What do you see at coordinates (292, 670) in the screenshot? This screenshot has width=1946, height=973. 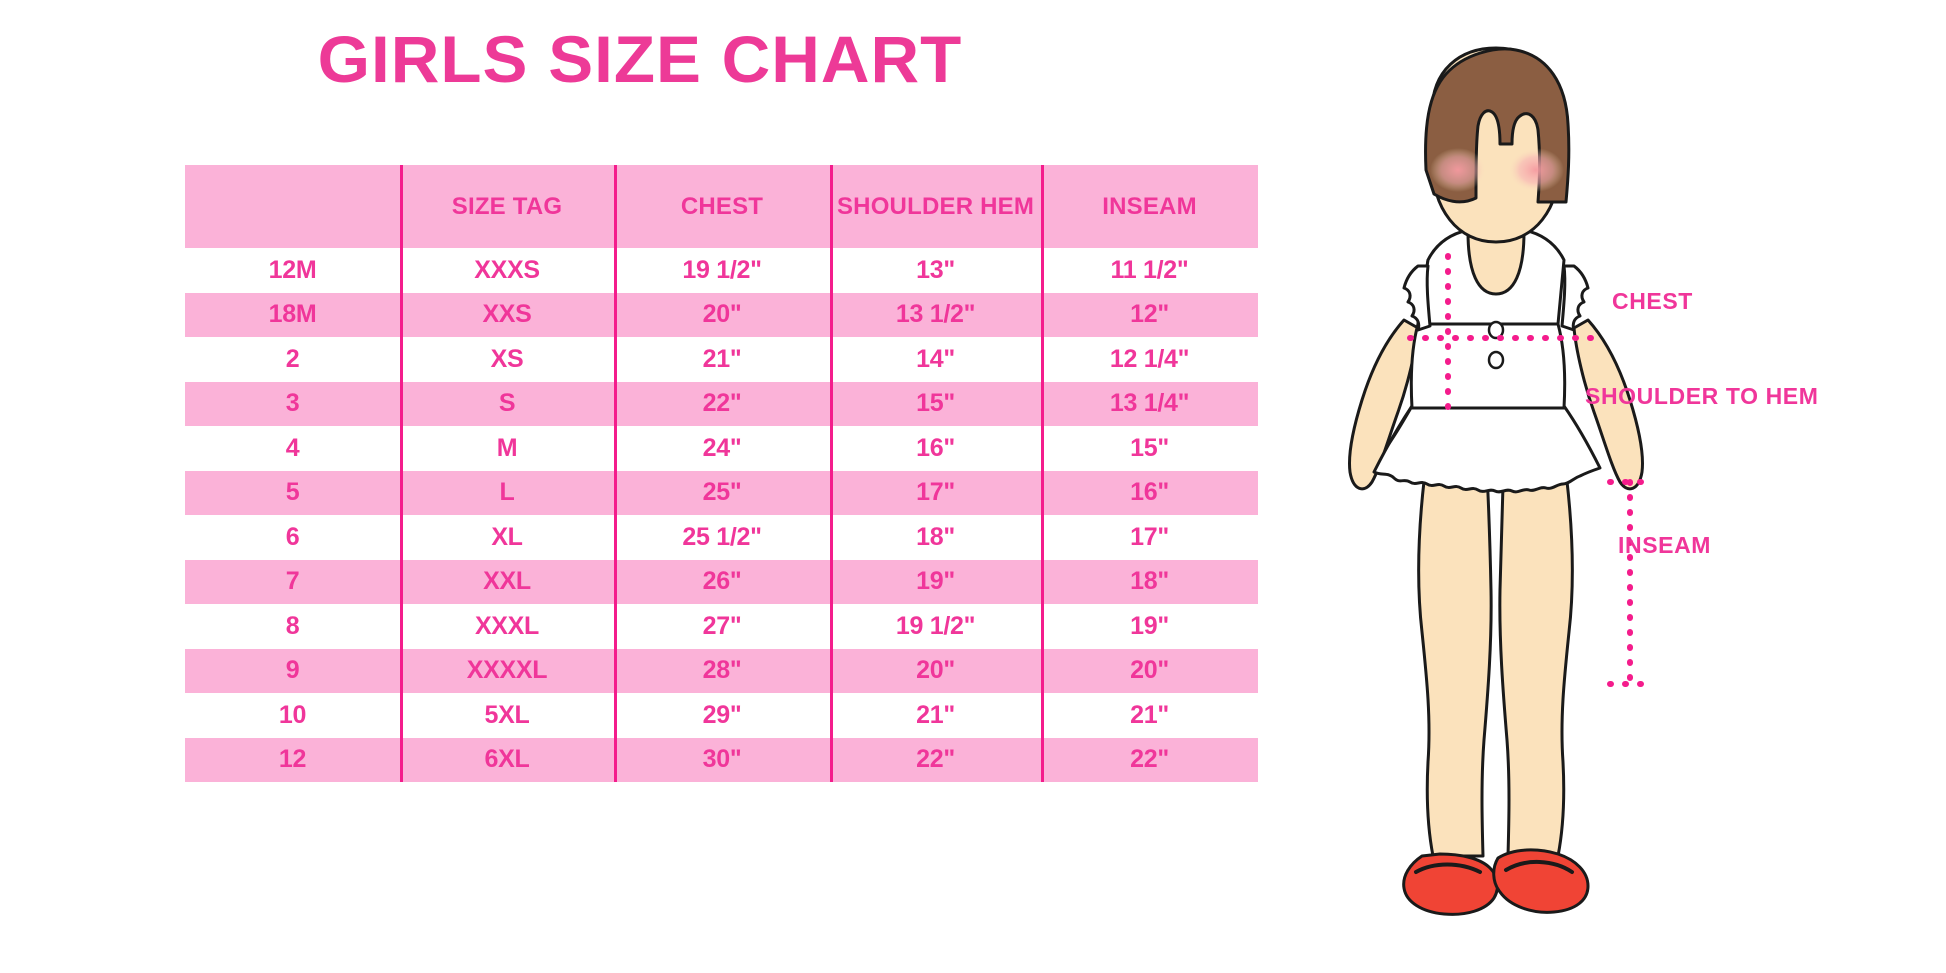 I see `cell-size: 9` at bounding box center [292, 670].